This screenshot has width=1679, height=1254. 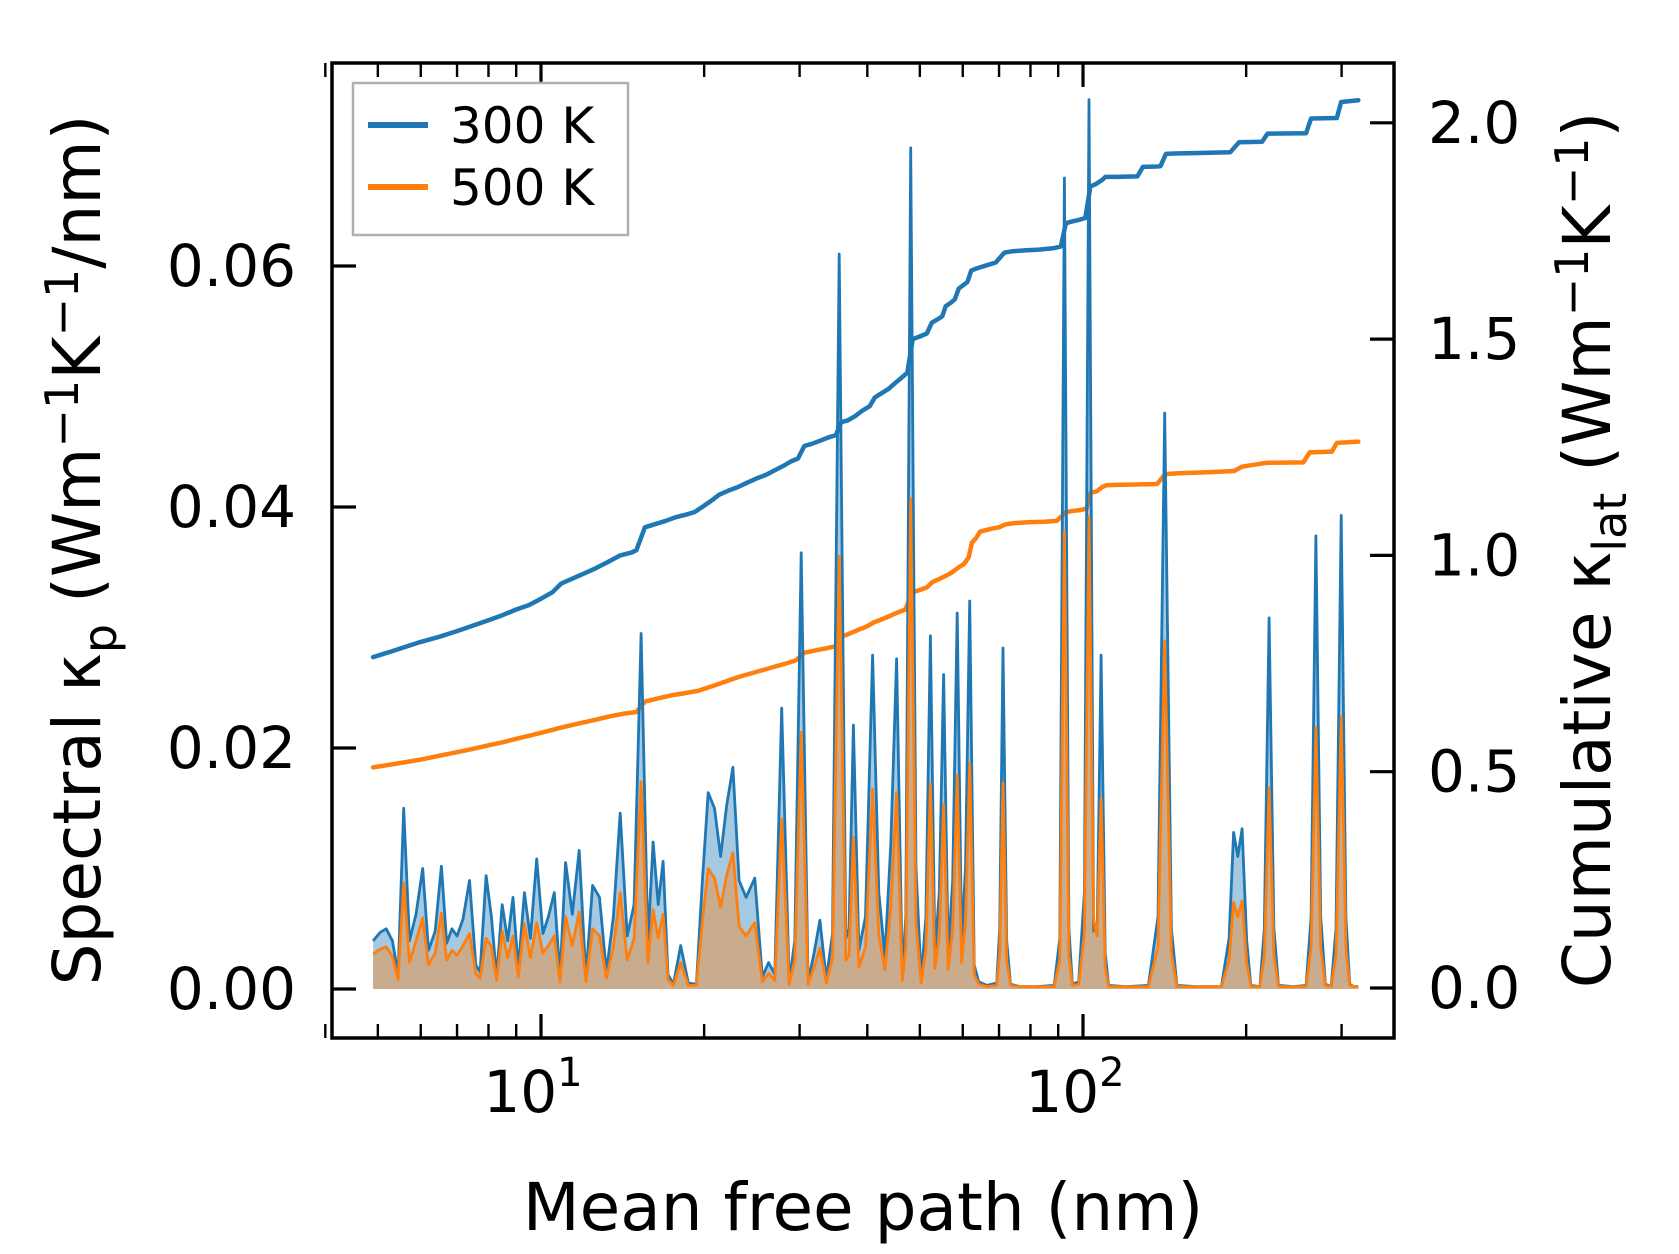 What do you see at coordinates (1591, 550) in the screenshot?
I see `y-right-axis-label: Cumulative κlat (Wm−1K−1)` at bounding box center [1591, 550].